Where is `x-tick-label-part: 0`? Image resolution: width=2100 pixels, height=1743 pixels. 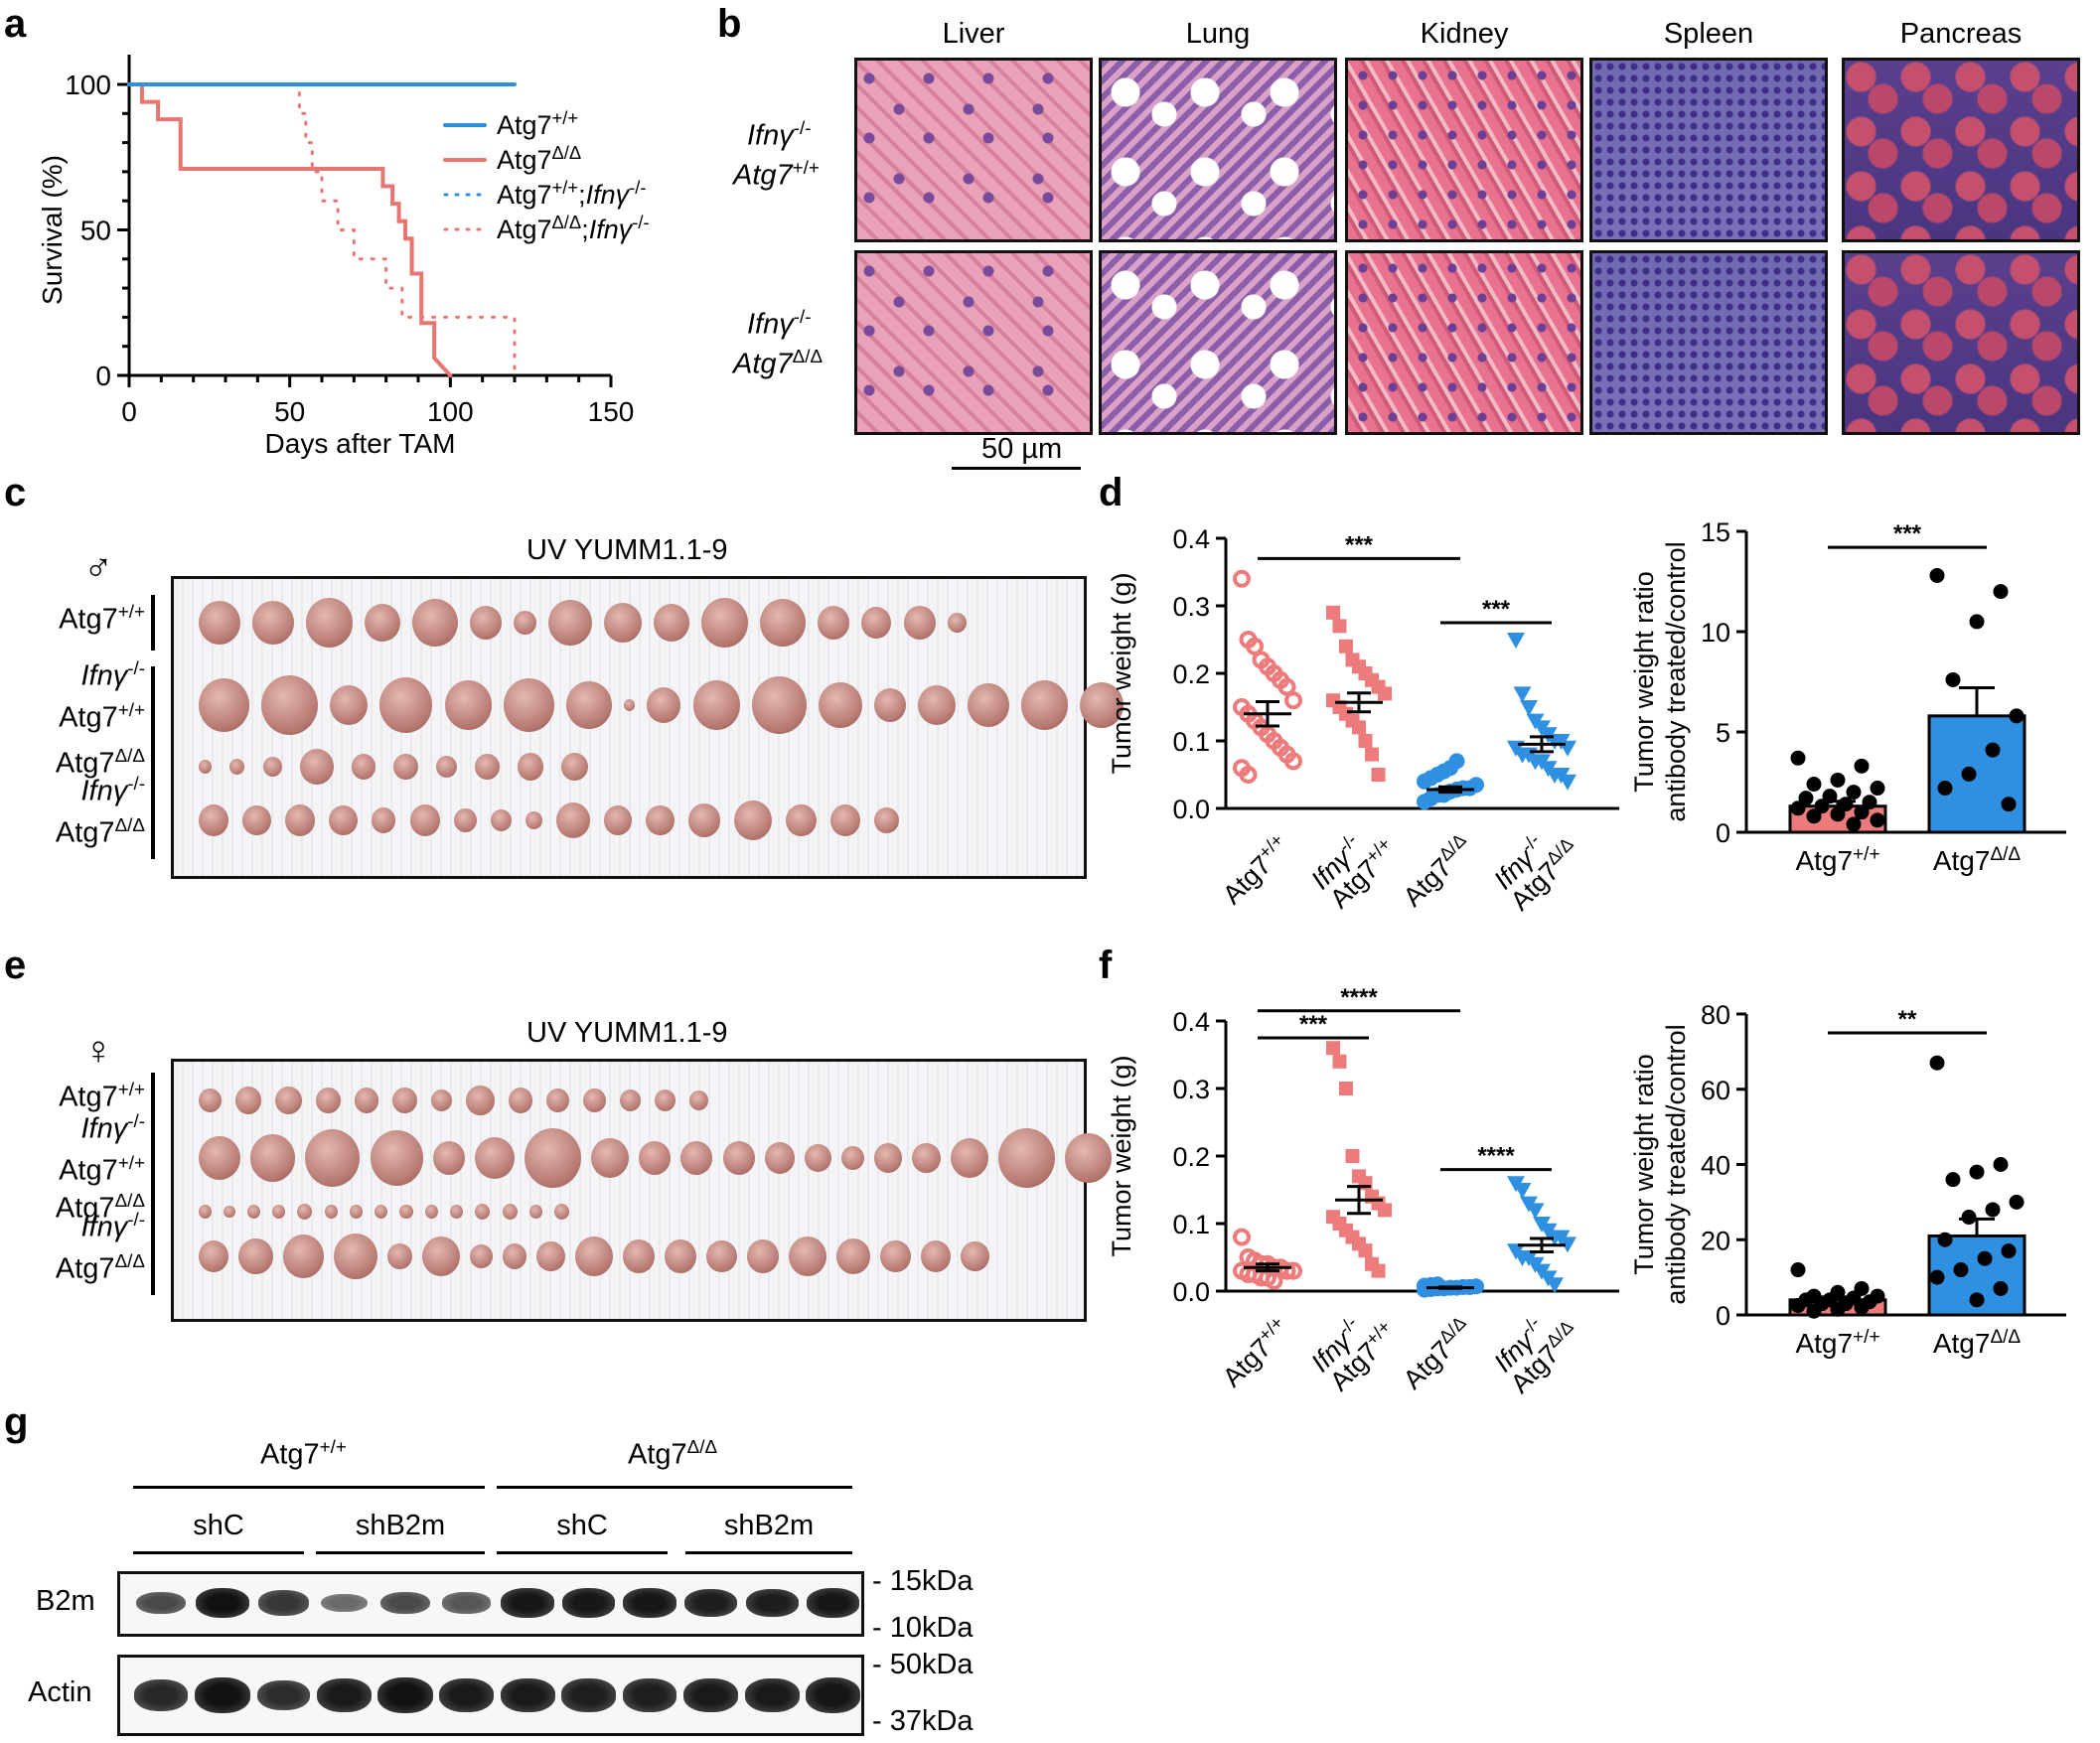 x-tick-label-part: 0 is located at coordinates (129, 411).